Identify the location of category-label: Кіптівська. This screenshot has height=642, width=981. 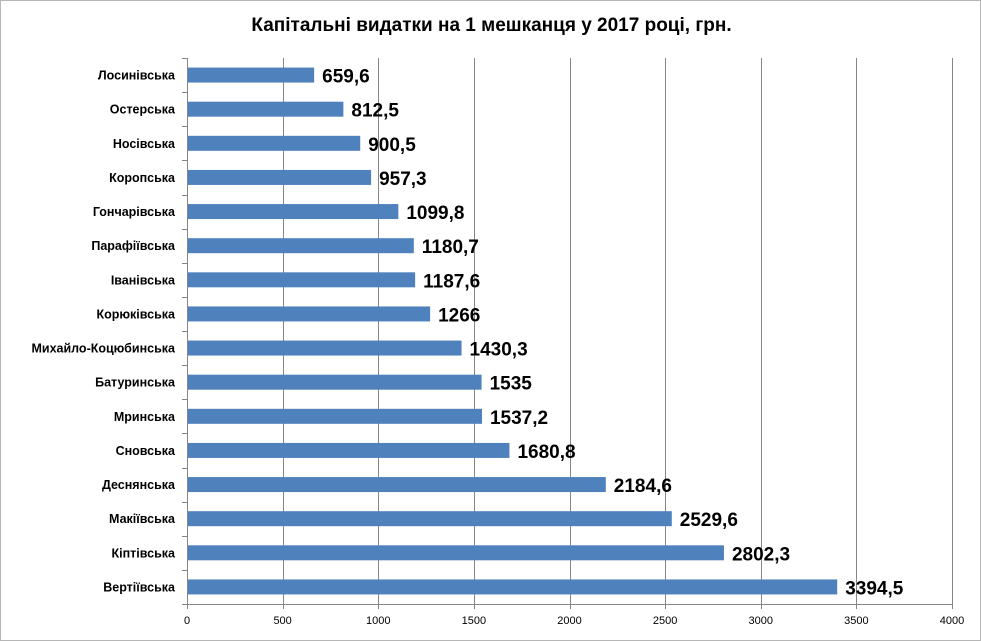
(144, 553).